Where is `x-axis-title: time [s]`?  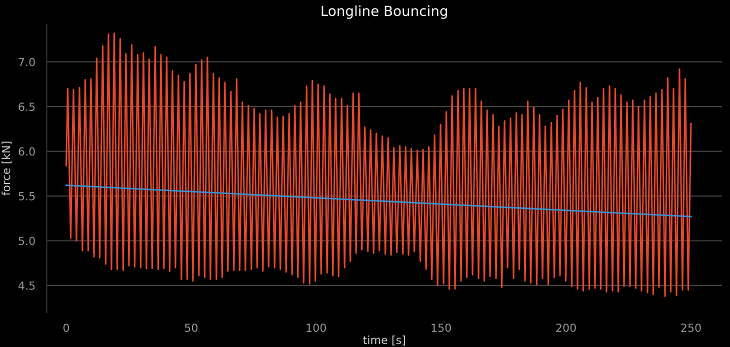 x-axis-title: time [s] is located at coordinates (384, 341).